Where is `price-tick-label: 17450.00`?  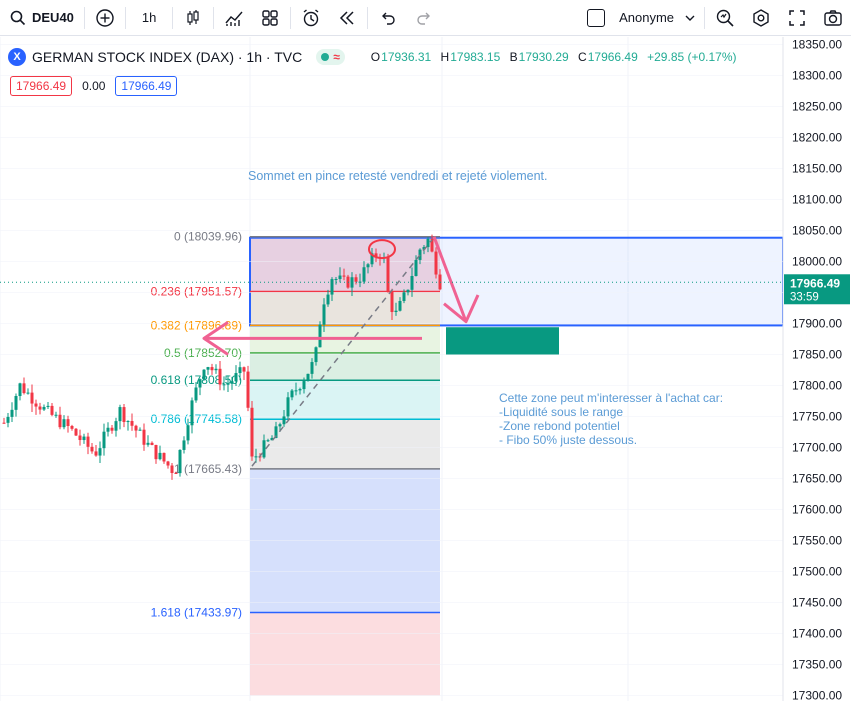 price-tick-label: 17450.00 is located at coordinates (817, 603).